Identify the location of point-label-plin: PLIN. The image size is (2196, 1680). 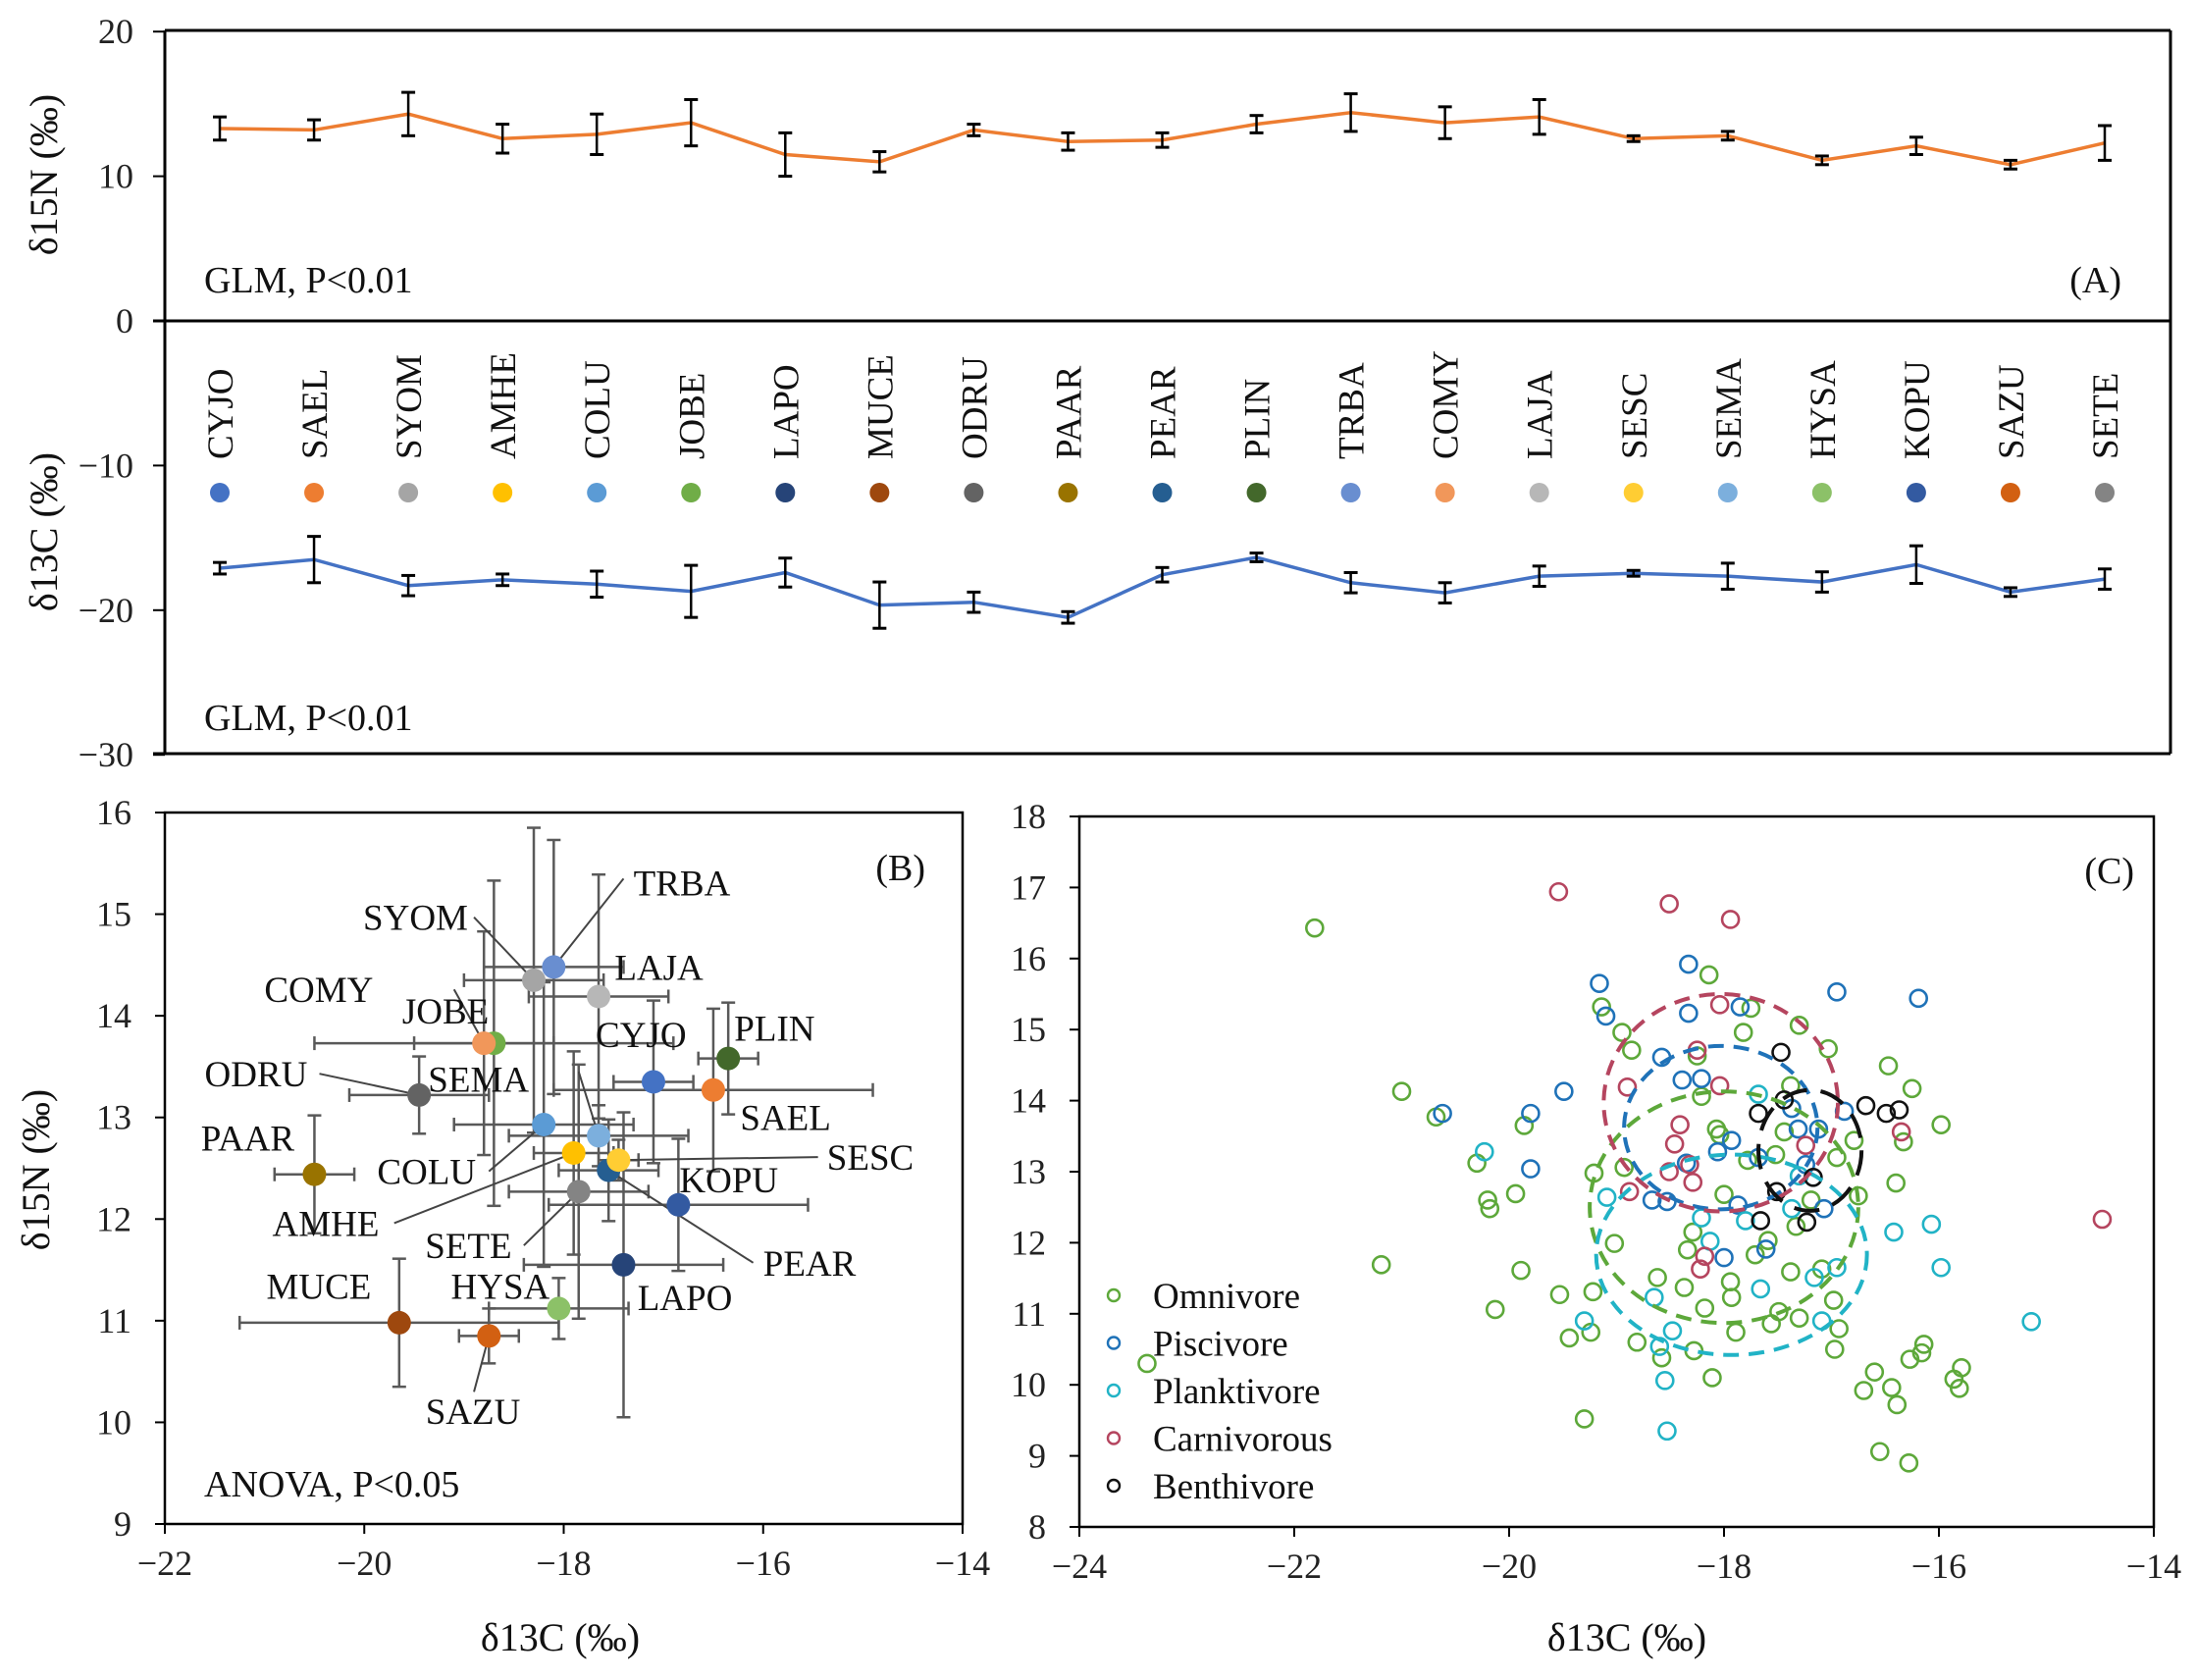
(774, 1030).